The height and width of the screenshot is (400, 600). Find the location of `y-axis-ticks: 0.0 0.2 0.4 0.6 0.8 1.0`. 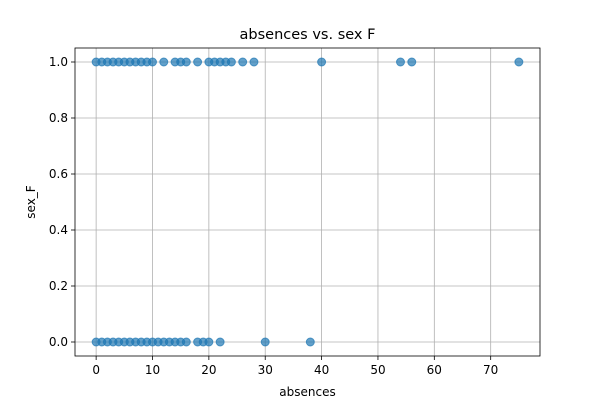

y-axis-ticks: 0.0 0.2 0.4 0.6 0.8 1.0 is located at coordinates (62, 202).